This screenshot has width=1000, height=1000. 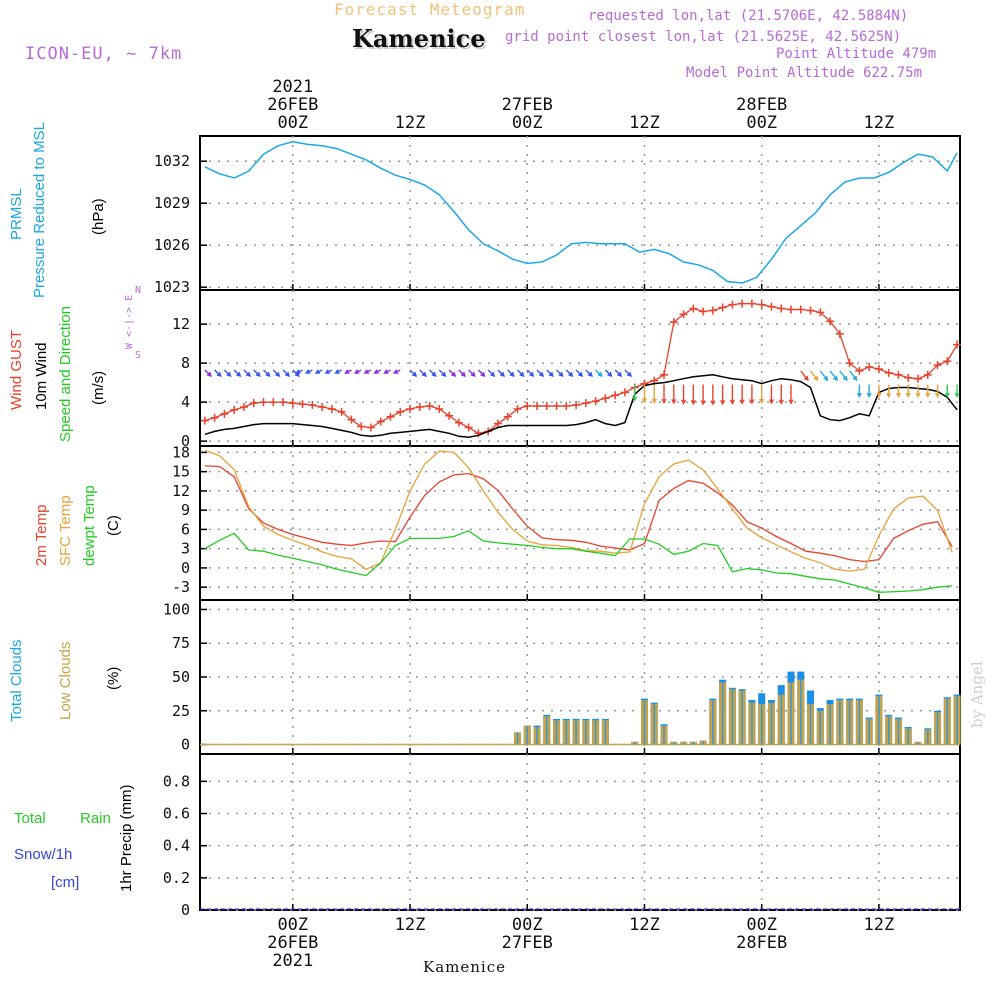 I want to click on ytick-label-clouds: 25, so click(x=181, y=711).